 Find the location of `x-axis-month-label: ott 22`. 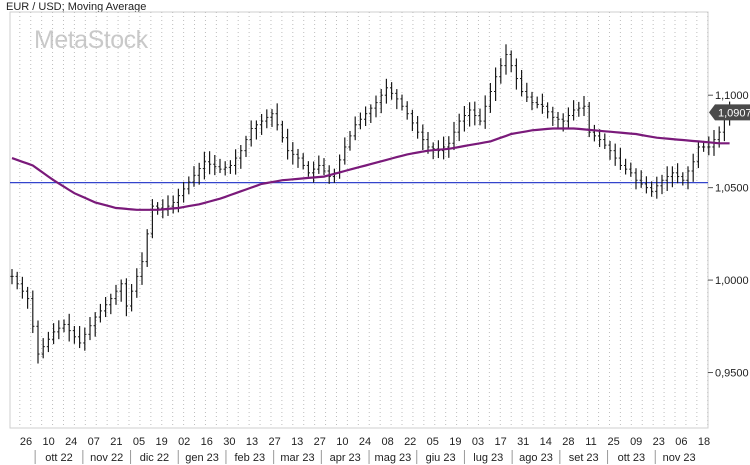

x-axis-month-label: ott 22 is located at coordinates (59, 458).